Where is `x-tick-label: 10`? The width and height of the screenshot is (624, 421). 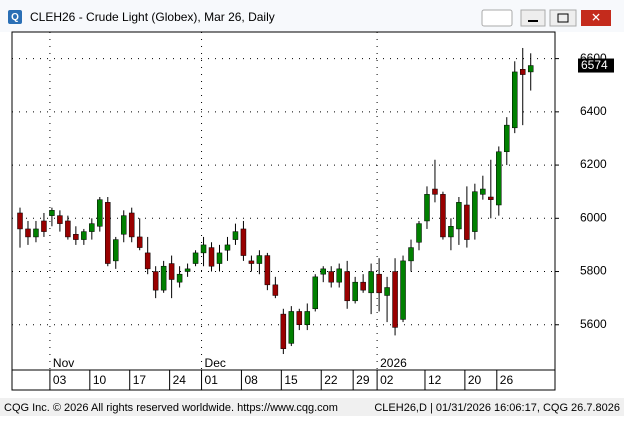 x-tick-label: 10 is located at coordinates (100, 380).